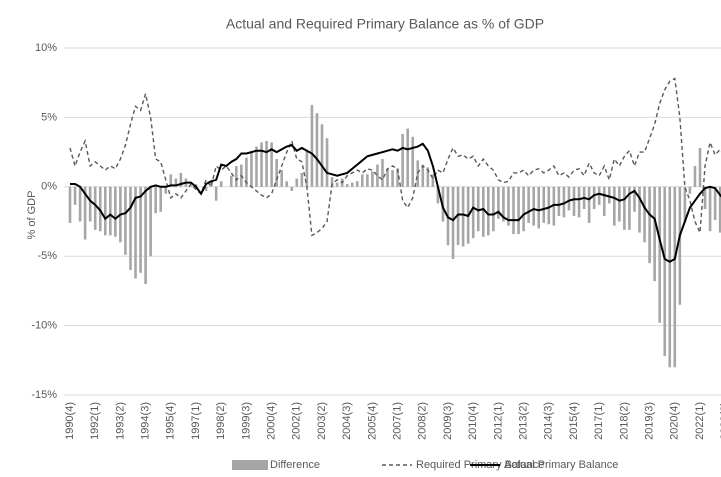  Describe the element at coordinates (372, 421) in the screenshot. I see `x-tick-label: 2005(4)` at that location.